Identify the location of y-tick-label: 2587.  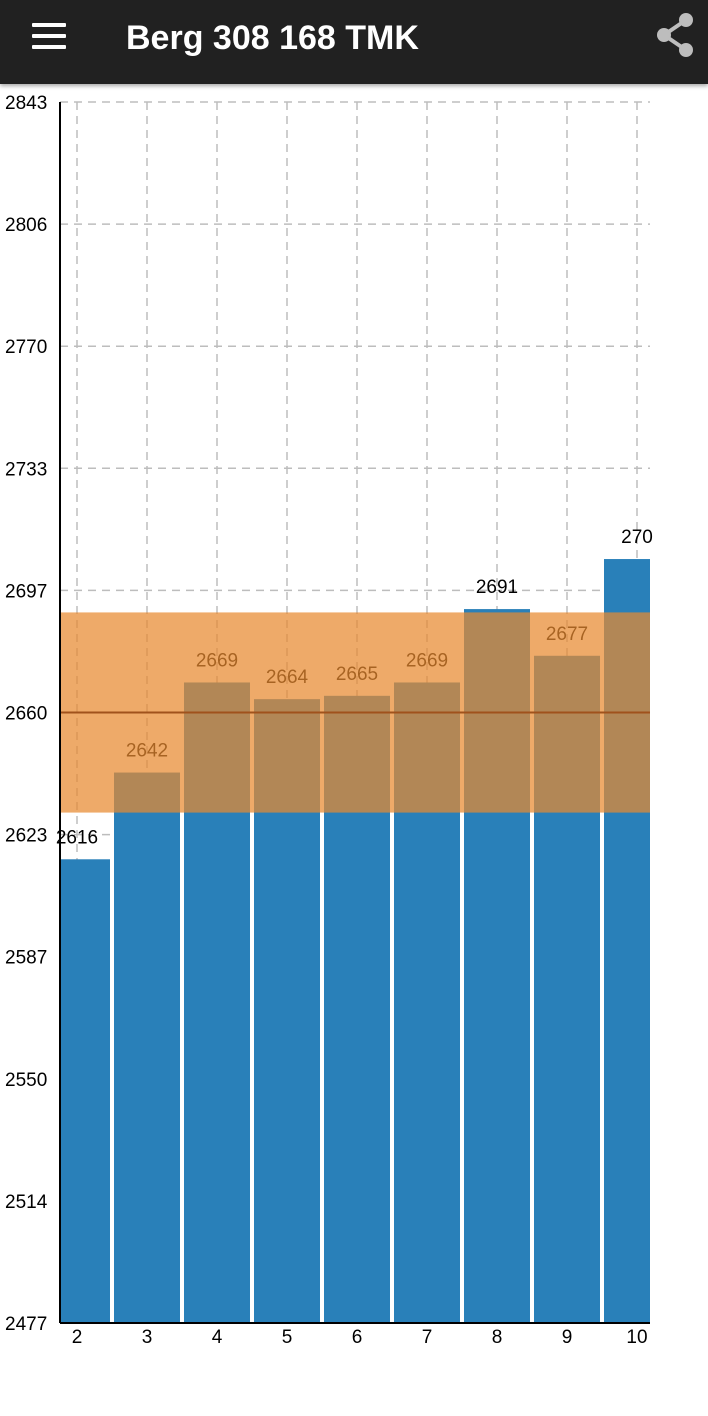
(26, 958).